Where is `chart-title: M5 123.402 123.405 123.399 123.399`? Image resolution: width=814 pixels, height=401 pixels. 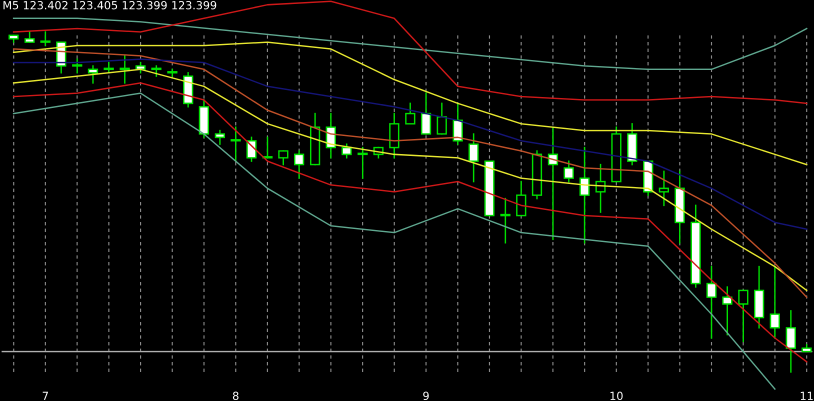
chart-title: M5 123.402 123.405 123.399 123.399 is located at coordinates (110, 5).